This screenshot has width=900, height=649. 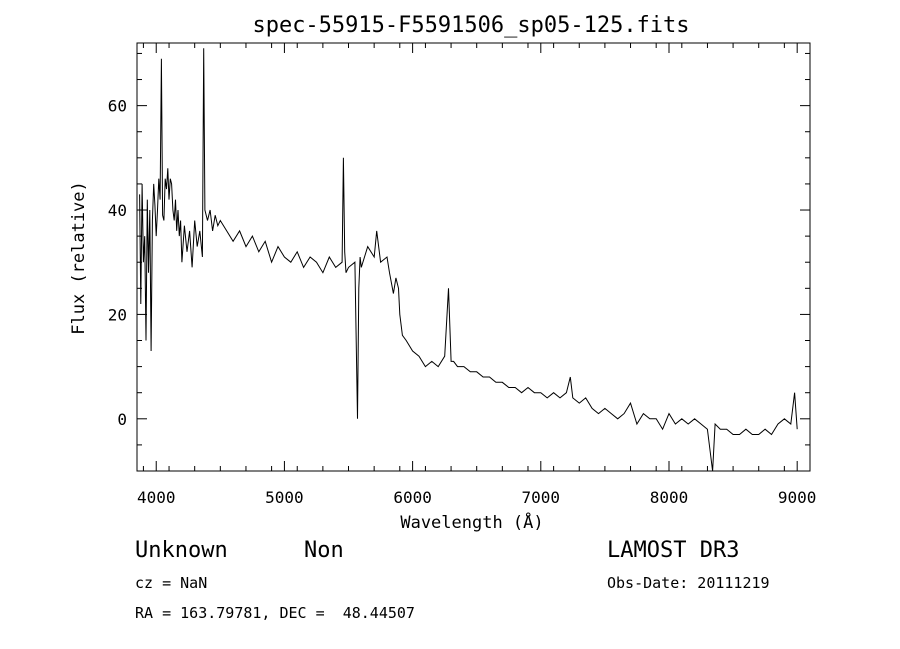 What do you see at coordinates (181, 550) in the screenshot?
I see `class-left-label: Unknown` at bounding box center [181, 550].